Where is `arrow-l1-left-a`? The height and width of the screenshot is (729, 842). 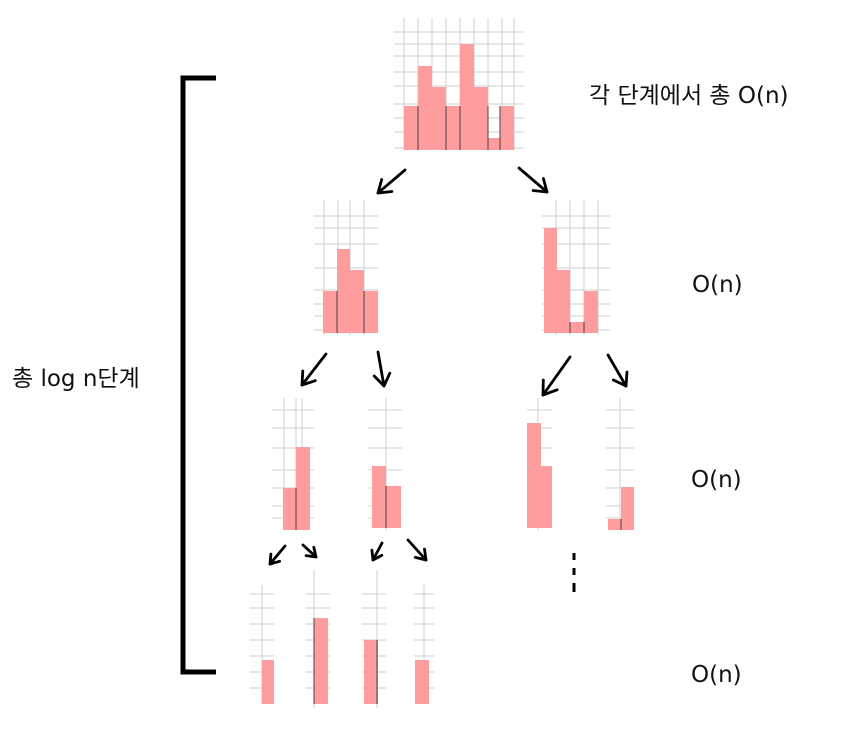 arrow-l1-left-a is located at coordinates (314, 369).